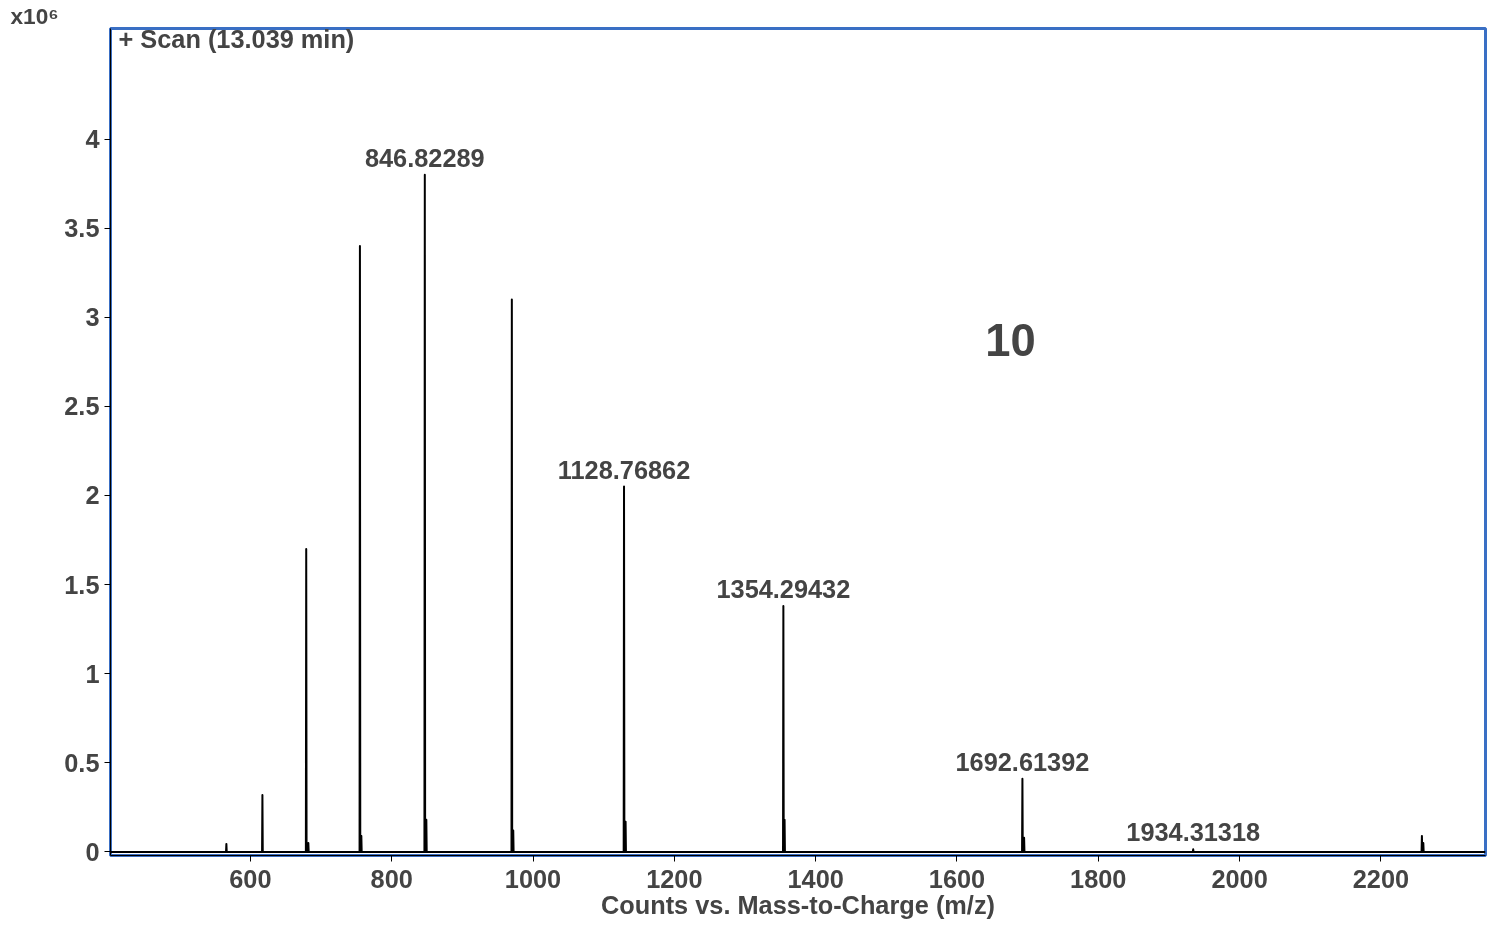  What do you see at coordinates (533, 878) in the screenshot?
I see `x-tick-label: 1000` at bounding box center [533, 878].